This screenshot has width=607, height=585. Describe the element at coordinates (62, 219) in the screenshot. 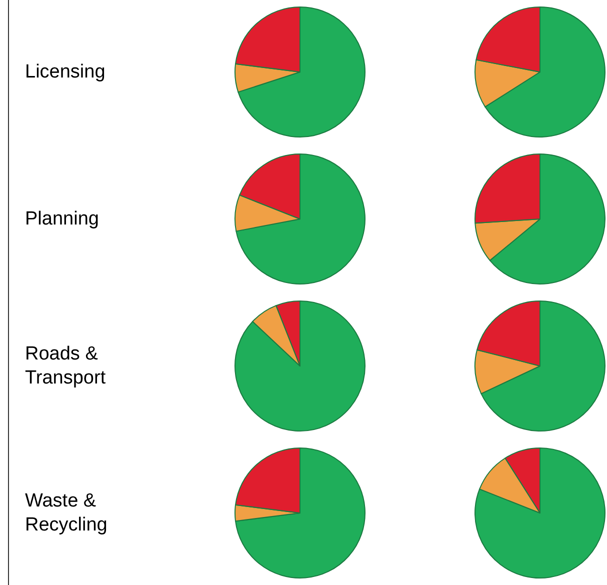

I see `text: Planning` at that location.